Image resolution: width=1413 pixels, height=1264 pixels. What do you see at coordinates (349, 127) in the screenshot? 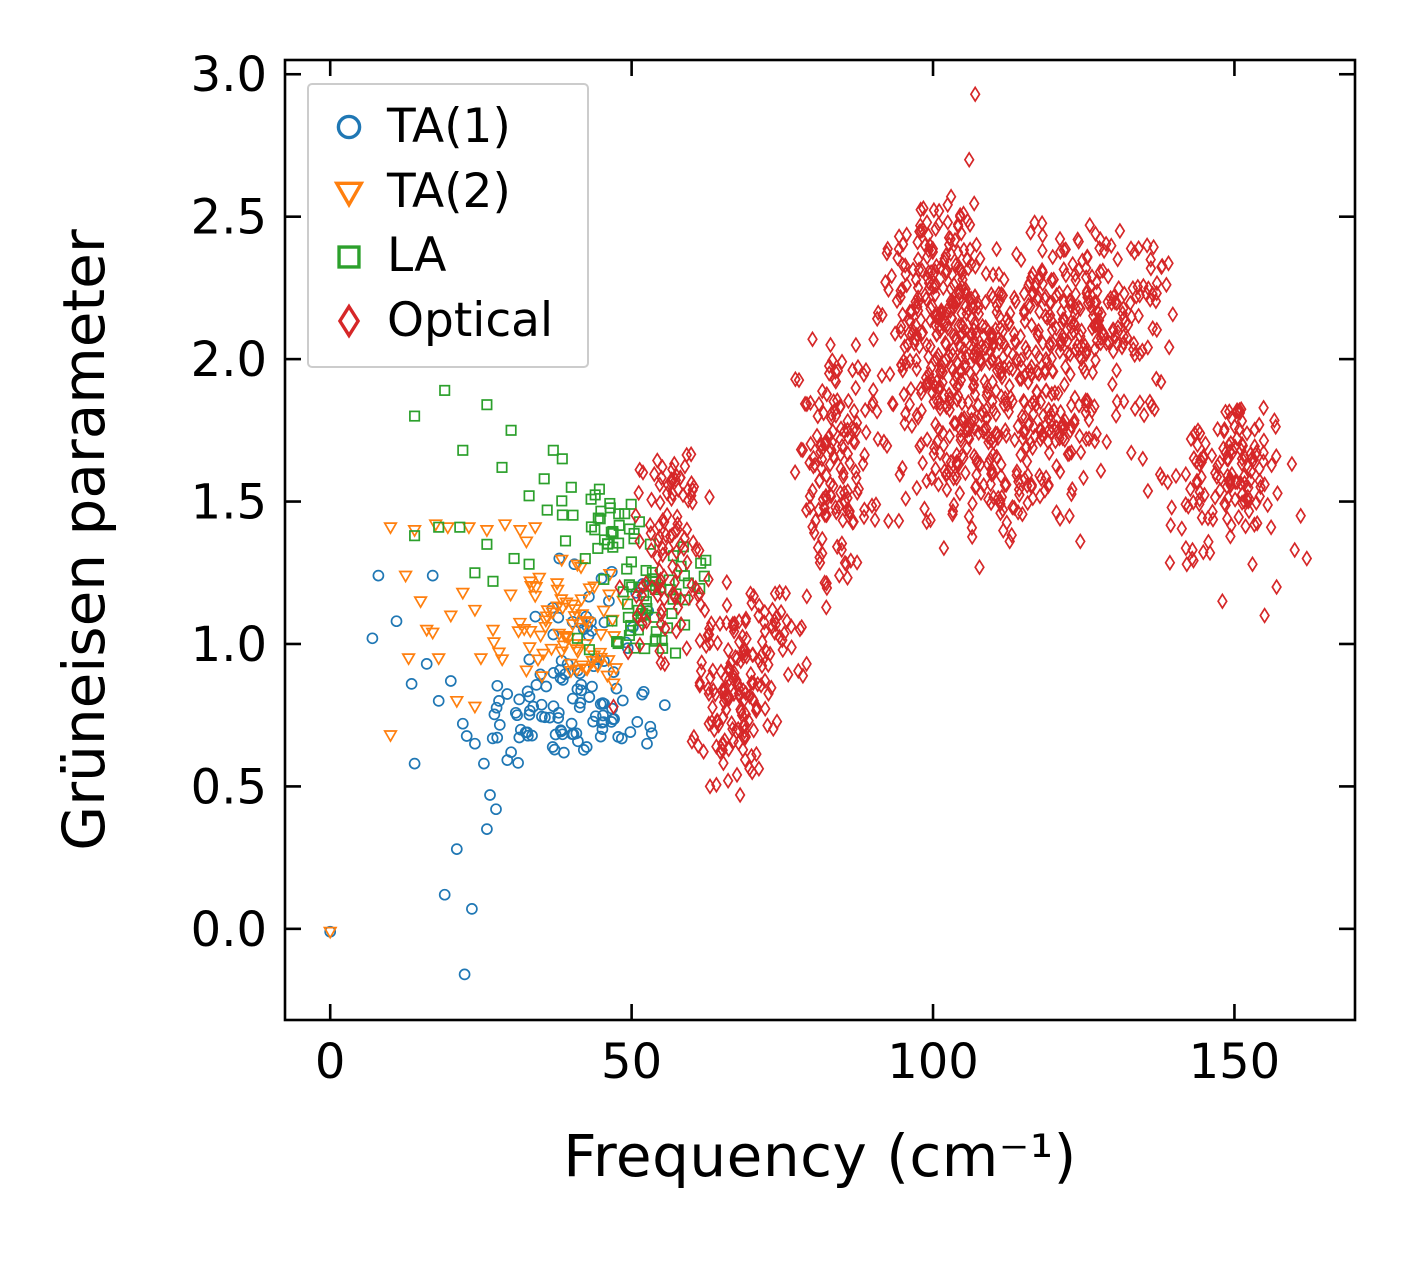
I see `ta1-circle-icon` at bounding box center [349, 127].